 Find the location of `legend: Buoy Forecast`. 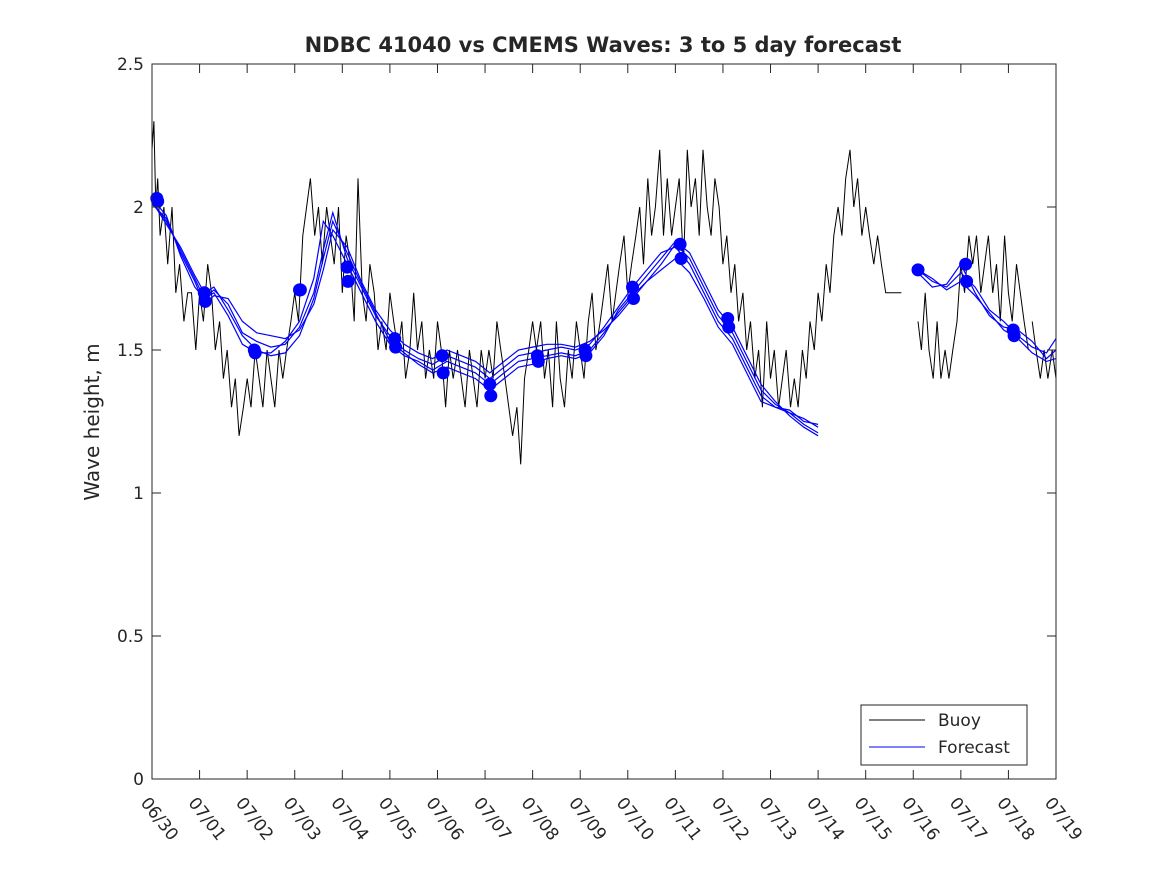

legend: Buoy Forecast is located at coordinates (944, 735).